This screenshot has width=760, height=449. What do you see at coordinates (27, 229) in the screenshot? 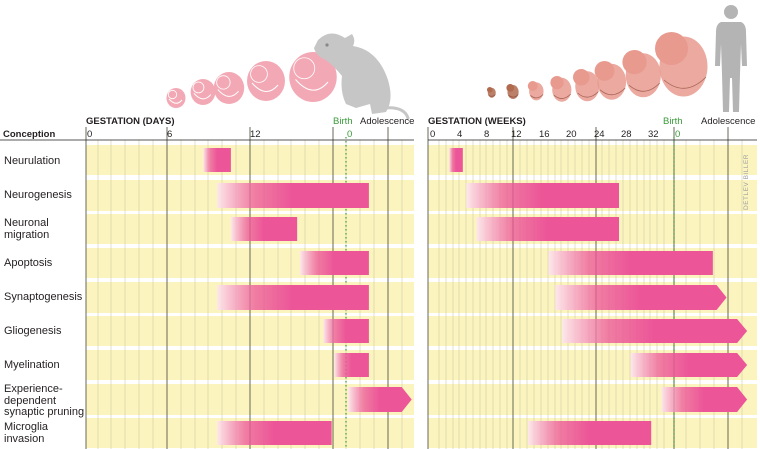
I see `process-label: Neuronal migration` at bounding box center [27, 229].